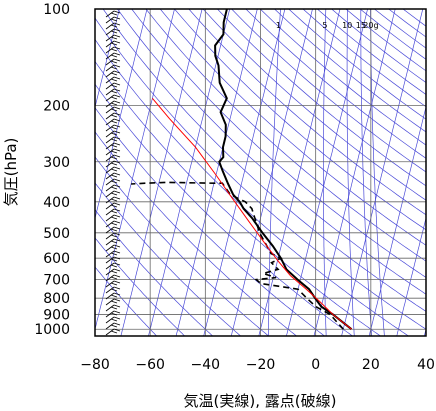 The height and width of the screenshot is (411, 436). I want to click on mixing-ratio-label: 20g, so click(370, 25).